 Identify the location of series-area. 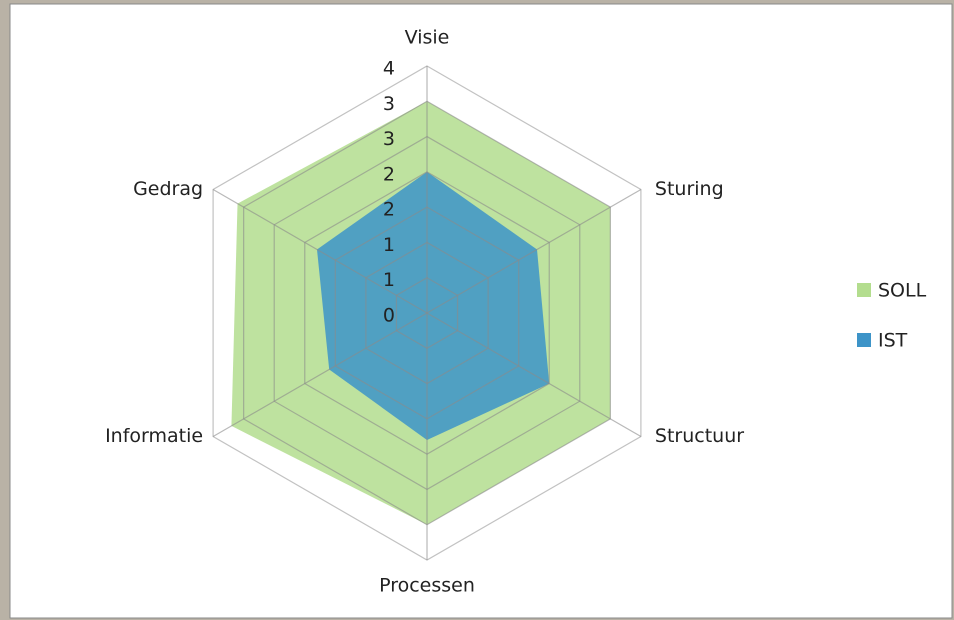
(433, 306).